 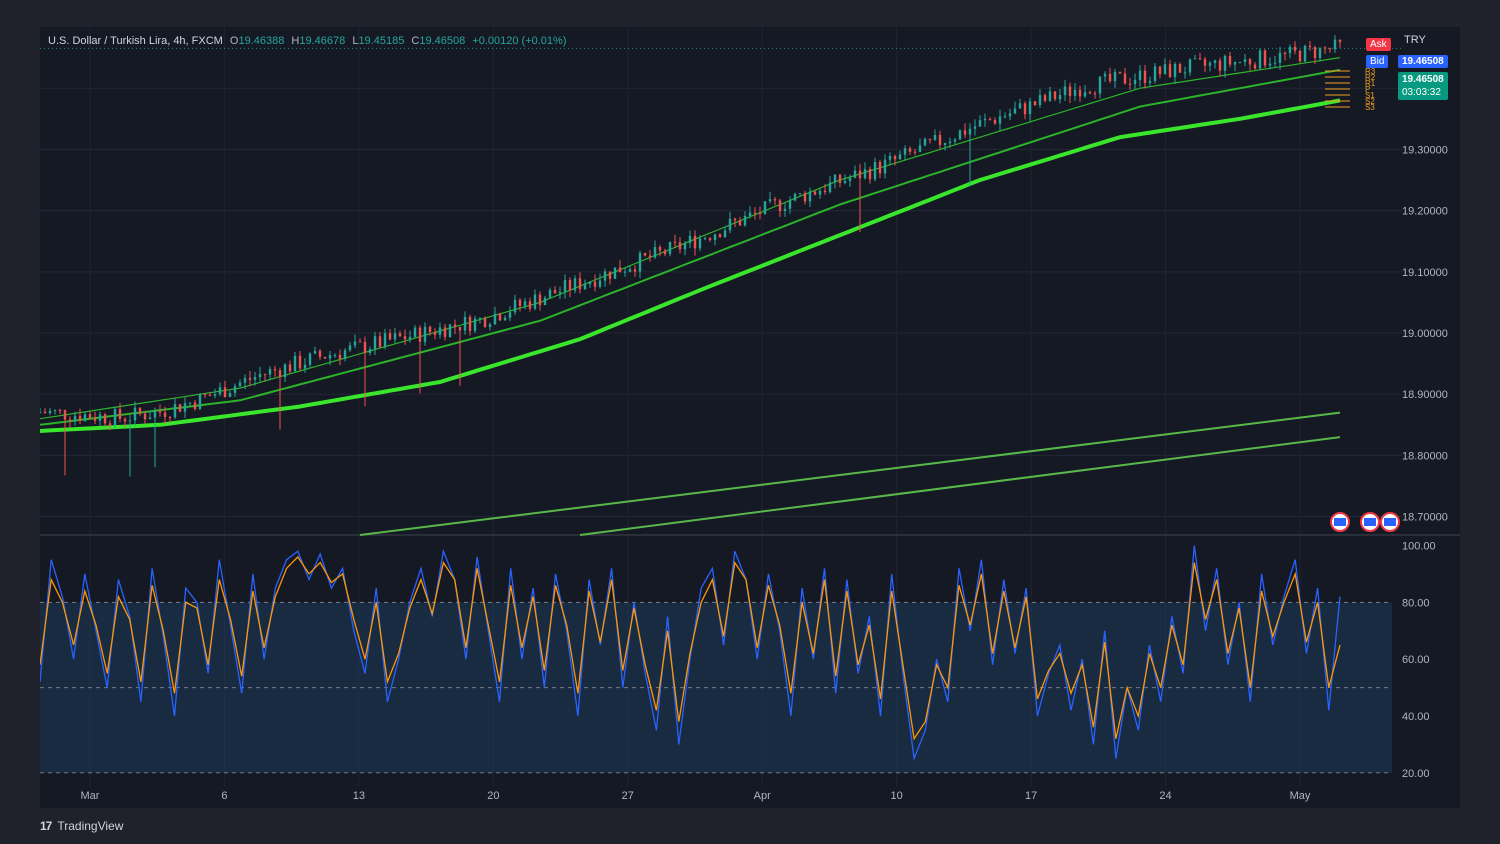 I want to click on symbol-title: U.S. Dollar / Turkish Lira, 4h, FXCM, so click(x=135, y=41).